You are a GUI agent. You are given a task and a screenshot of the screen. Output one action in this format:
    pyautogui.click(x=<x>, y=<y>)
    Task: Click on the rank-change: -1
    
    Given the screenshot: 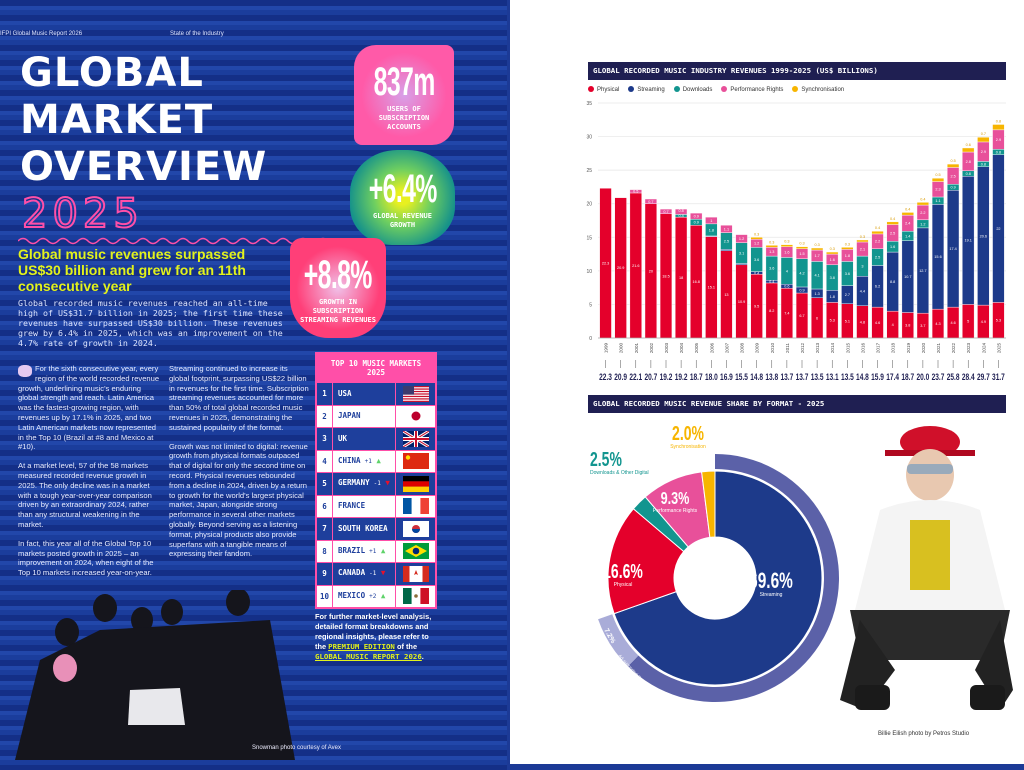 What is the action you would take?
    pyautogui.click(x=373, y=574)
    